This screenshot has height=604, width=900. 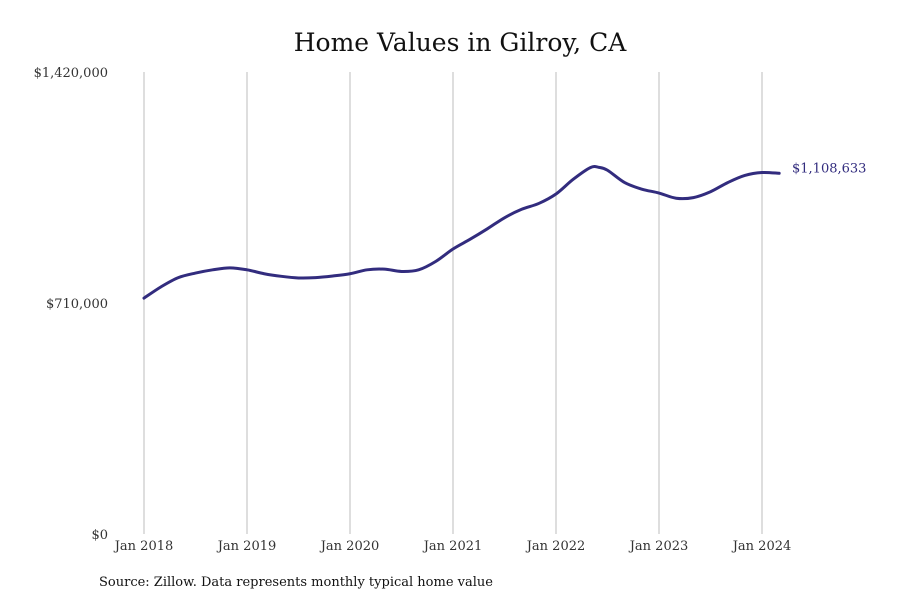 I want to click on end-value-label: $1,108,633, so click(x=829, y=168).